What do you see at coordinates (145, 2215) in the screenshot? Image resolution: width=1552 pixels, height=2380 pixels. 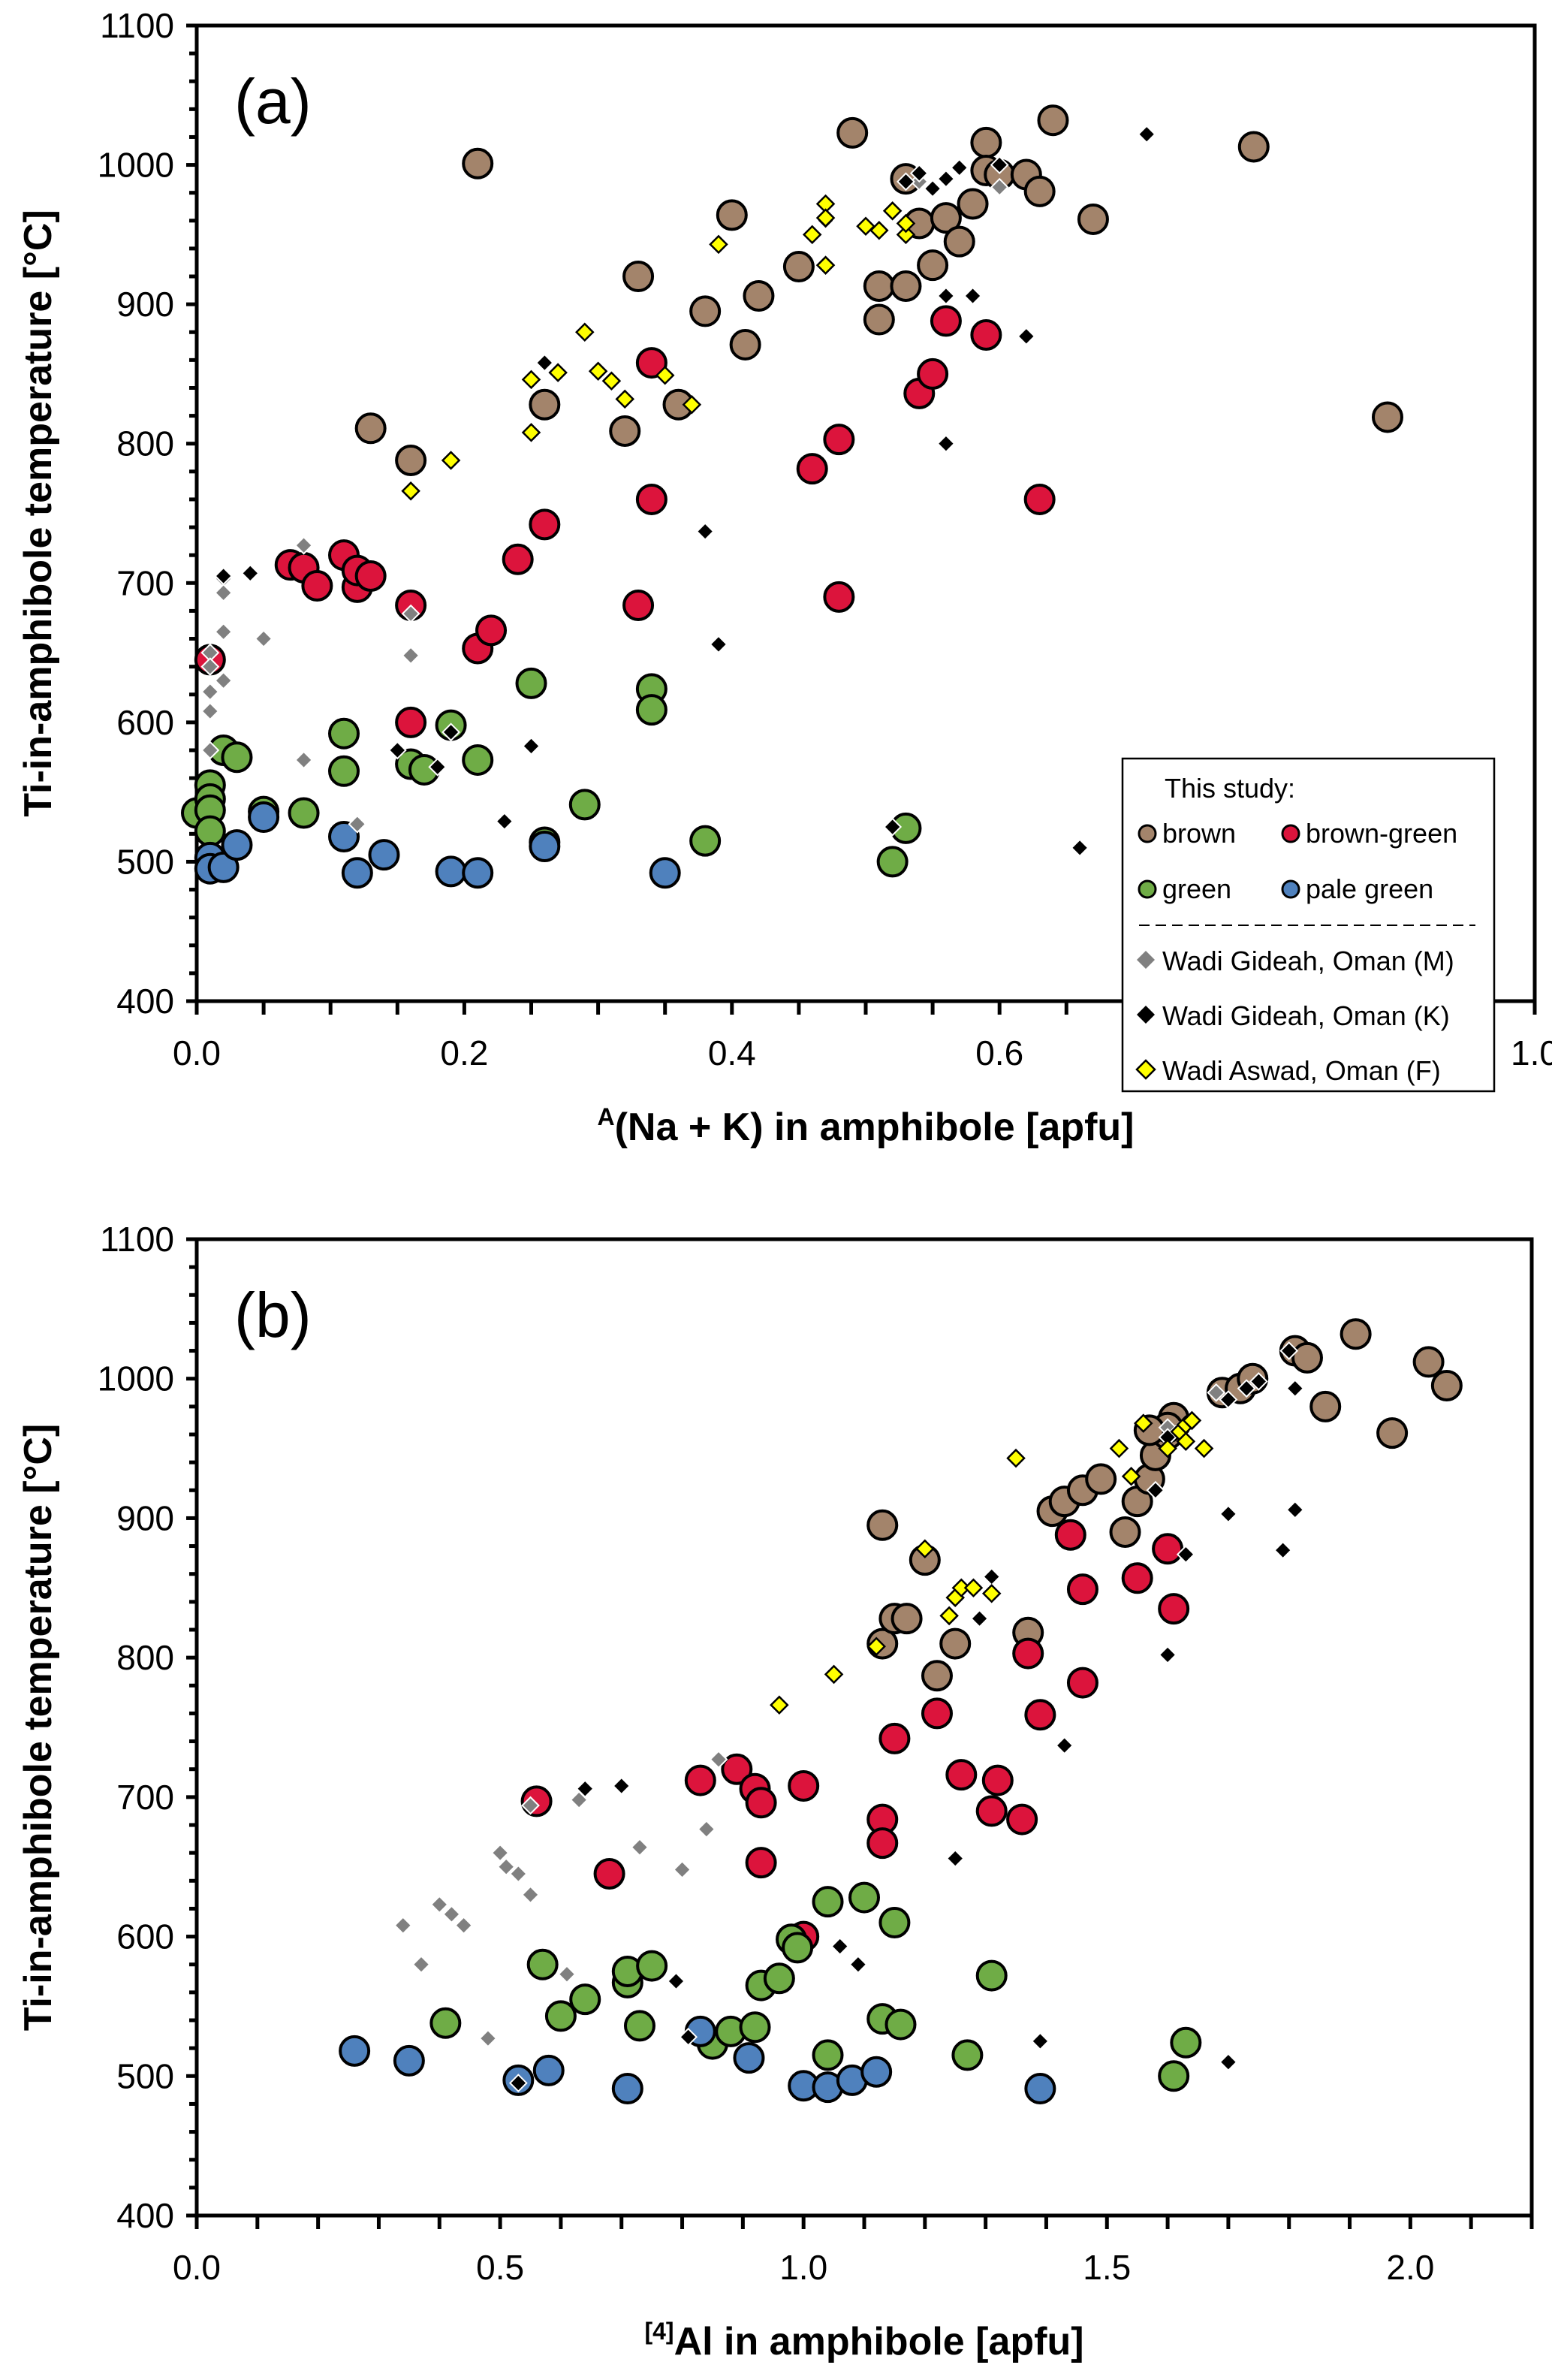 I see `y-tick-label: 400` at bounding box center [145, 2215].